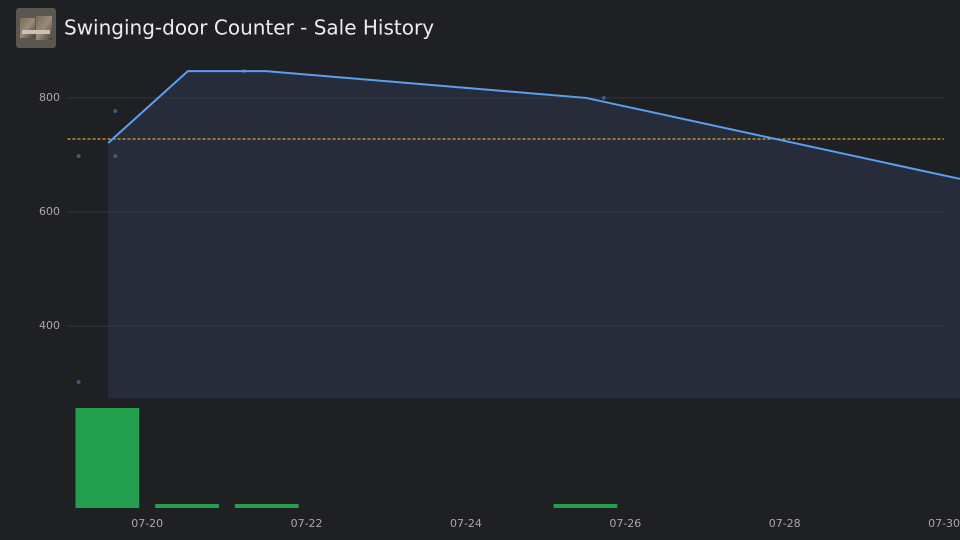  I want to click on x-tick-label: 07-22, so click(307, 523).